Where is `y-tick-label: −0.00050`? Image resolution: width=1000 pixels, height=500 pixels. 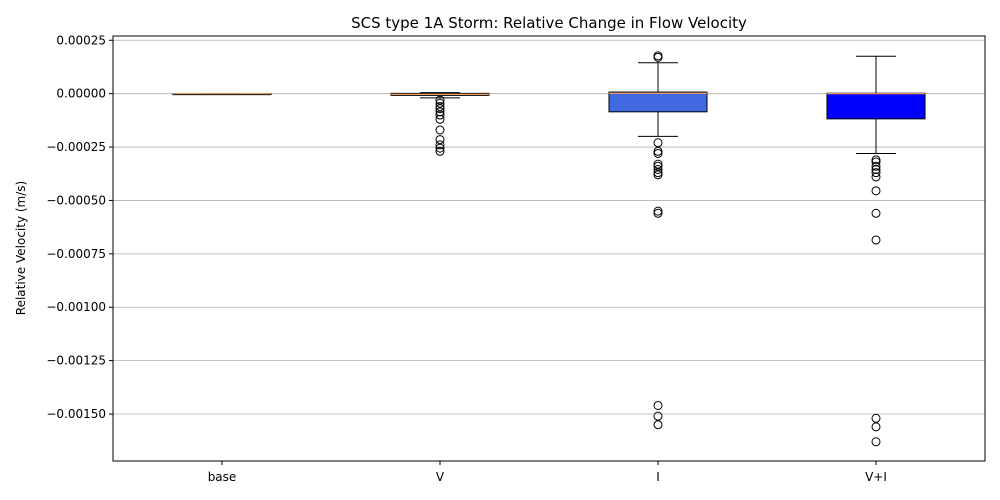
y-tick-label: −0.00050 is located at coordinates (76, 200).